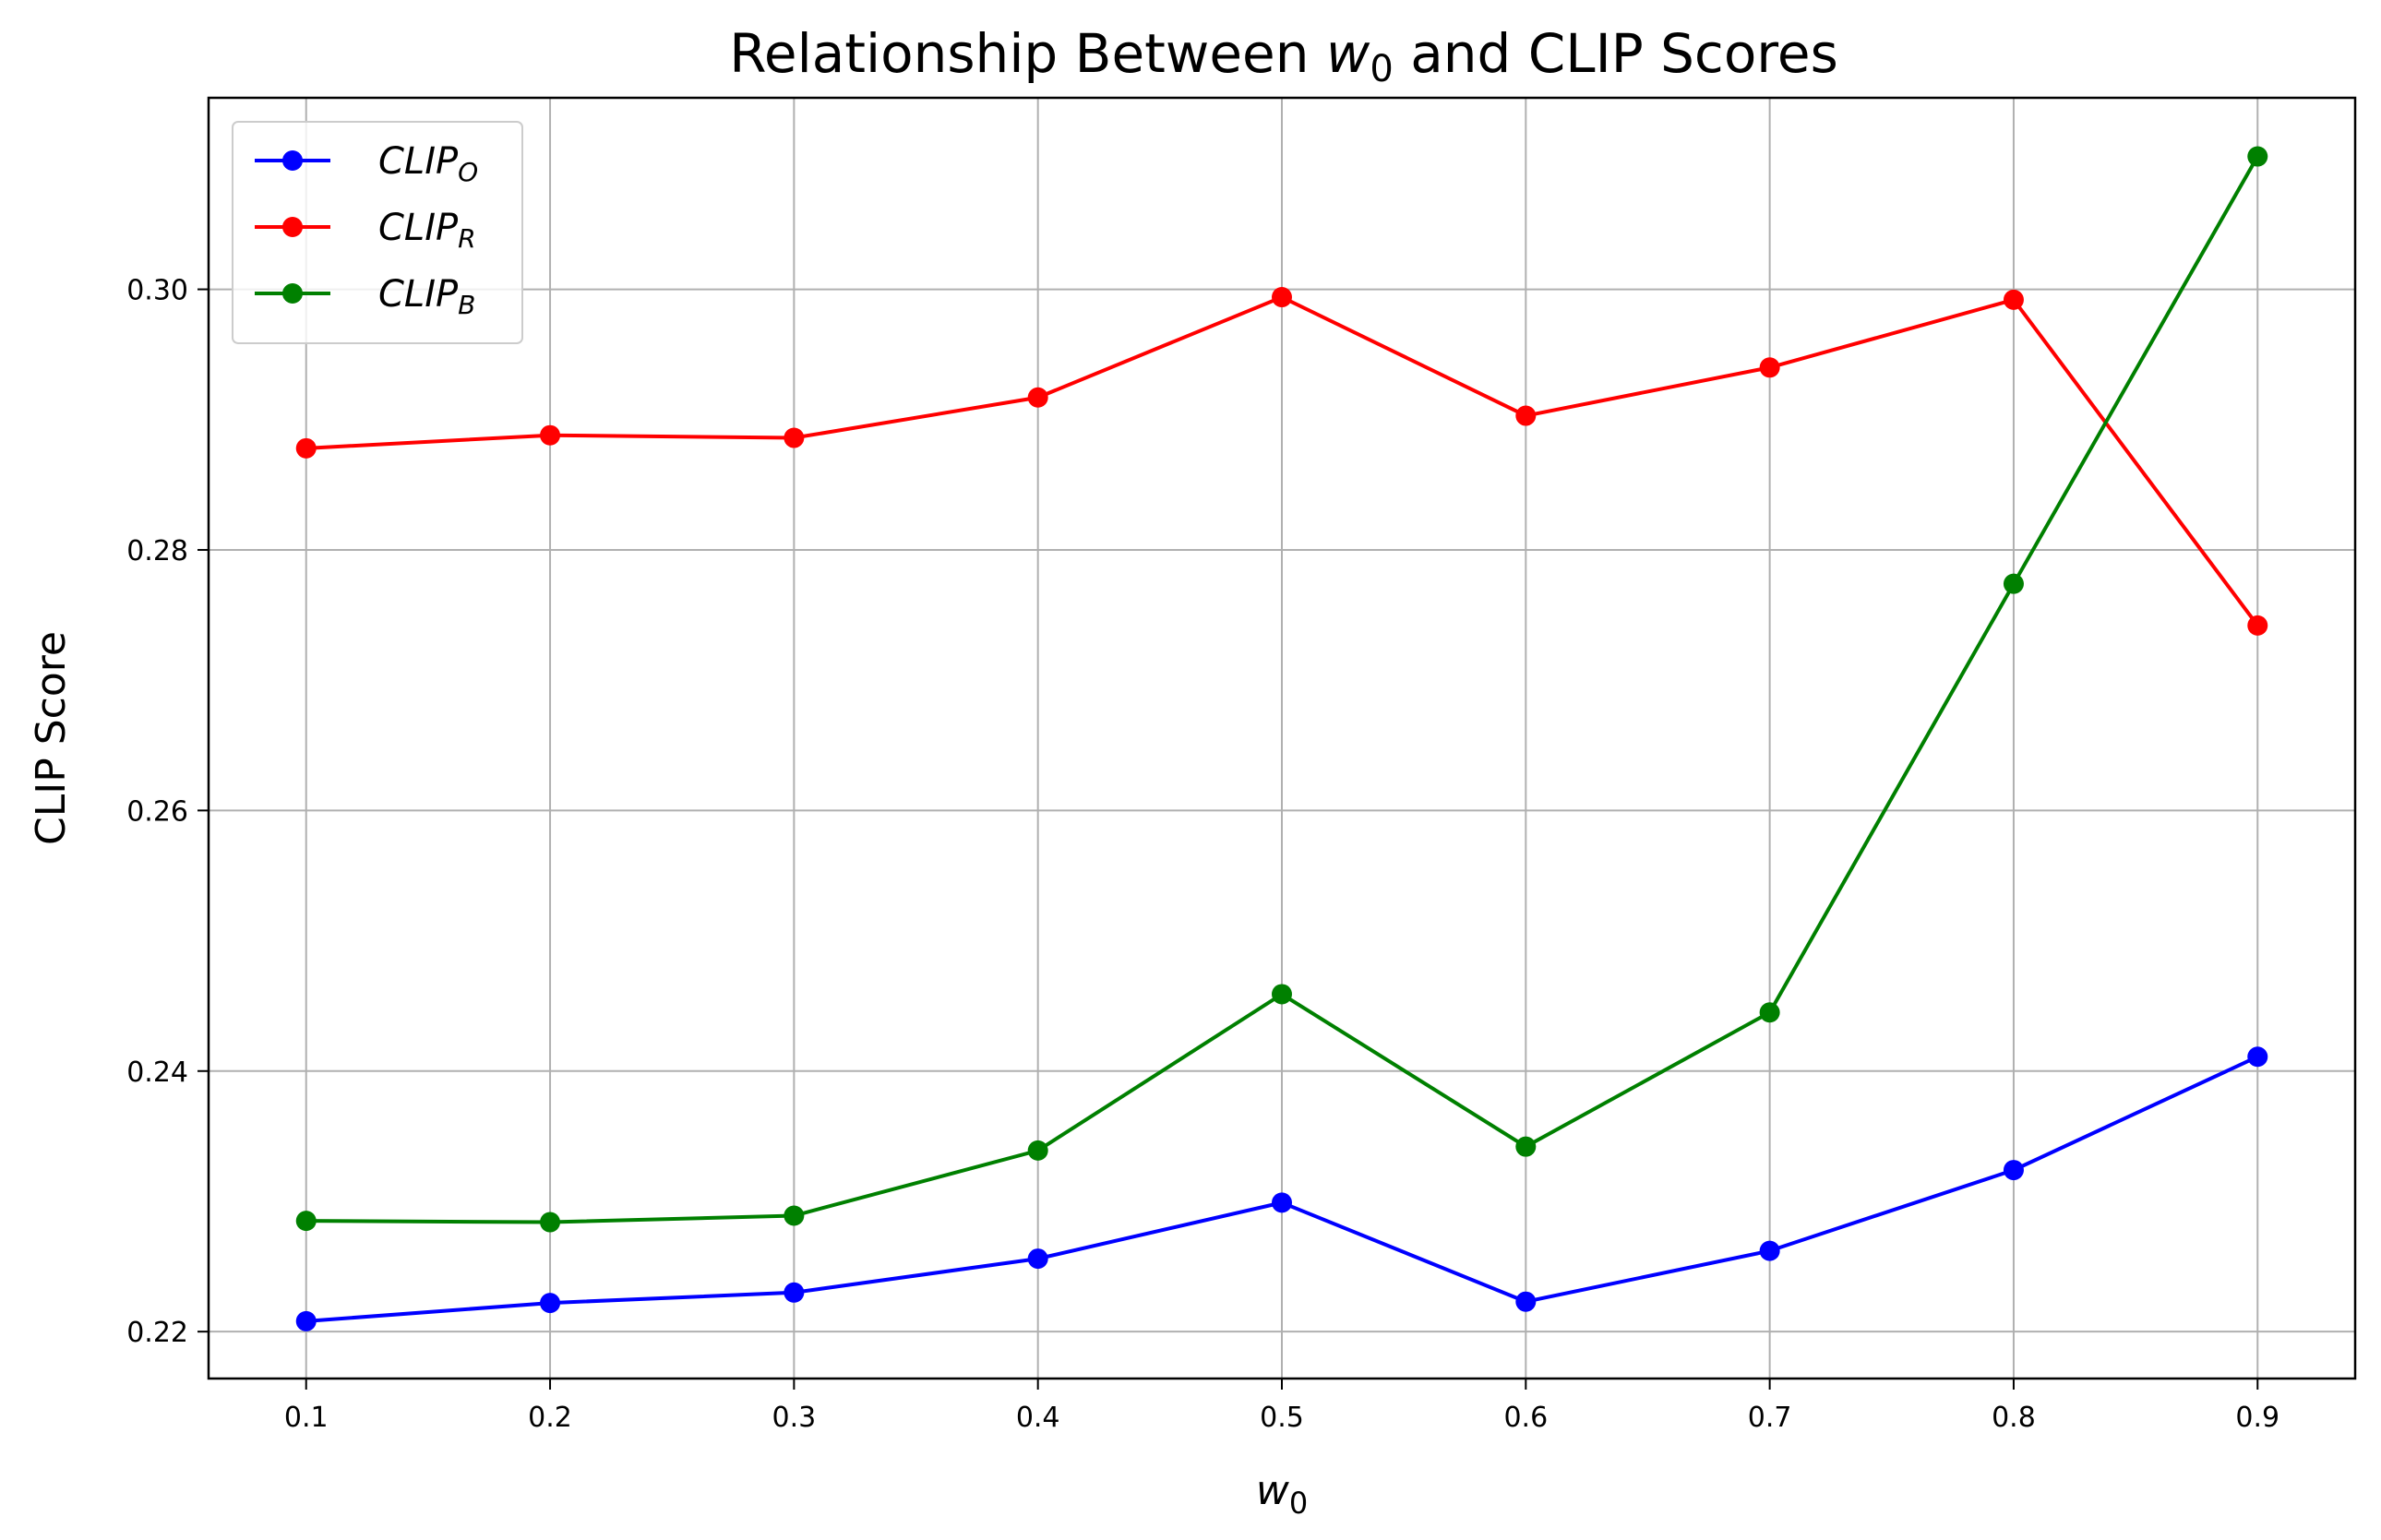 This screenshot has height=1540, width=2381. What do you see at coordinates (157, 1333) in the screenshot?
I see `y-tick-label: 0.22` at bounding box center [157, 1333].